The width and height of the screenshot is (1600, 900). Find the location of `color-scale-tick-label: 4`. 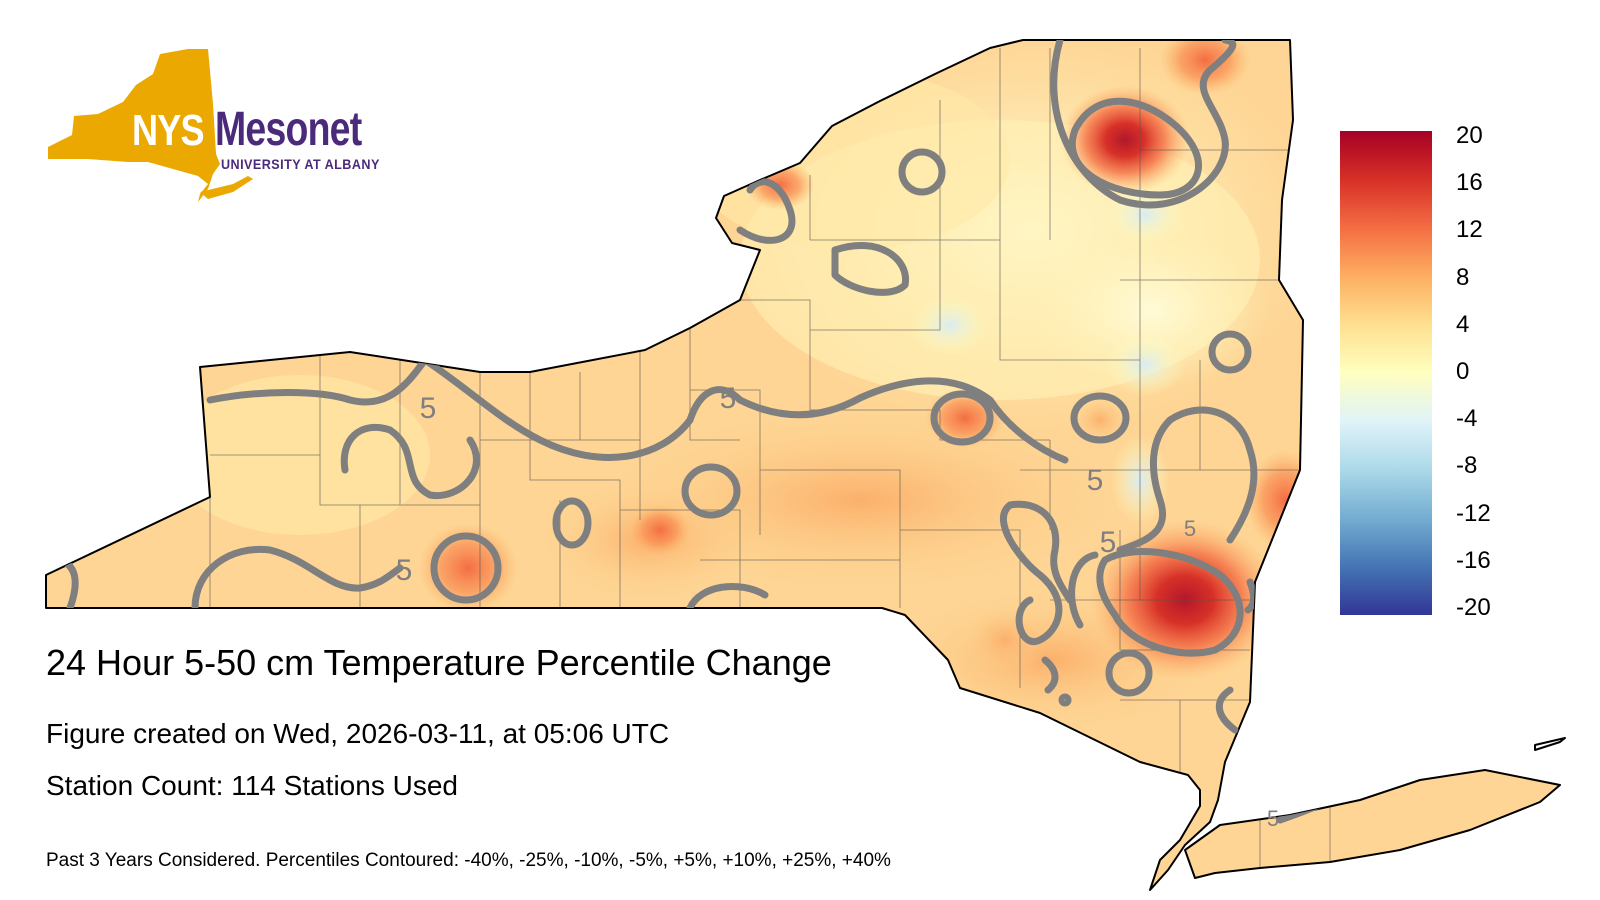

color-scale-tick-label: 4 is located at coordinates (1463, 324).